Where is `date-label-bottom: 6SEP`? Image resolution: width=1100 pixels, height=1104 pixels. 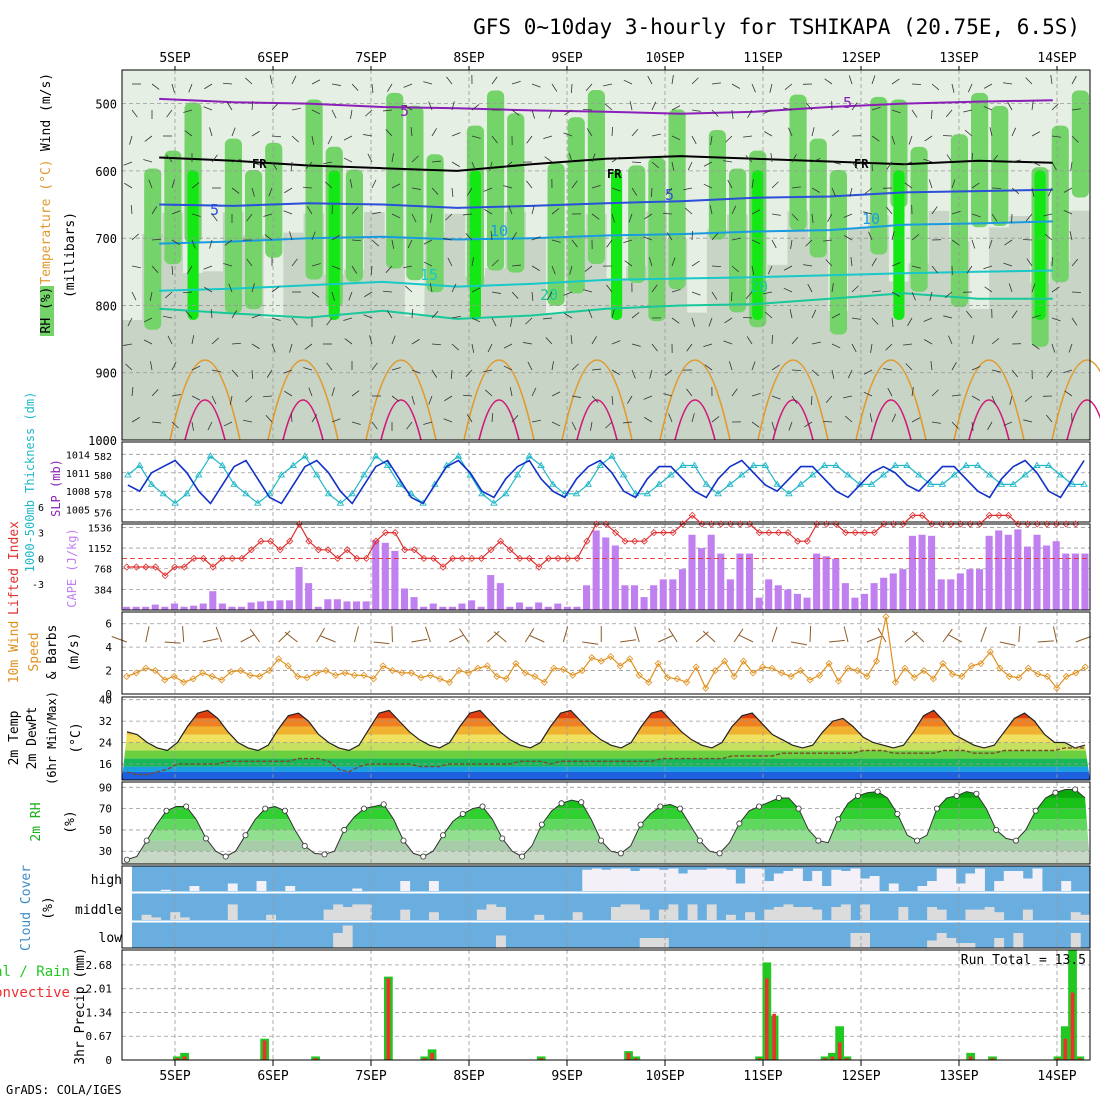
date-label-bottom: 6SEP is located at coordinates (272, 1076).